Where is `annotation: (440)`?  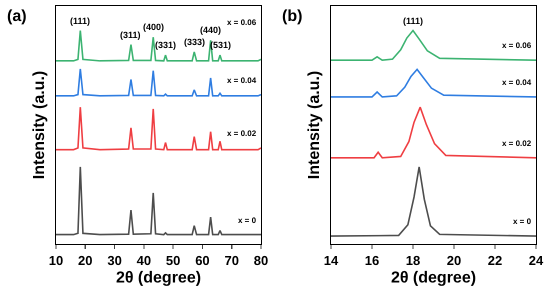
annotation: (440) is located at coordinates (211, 30).